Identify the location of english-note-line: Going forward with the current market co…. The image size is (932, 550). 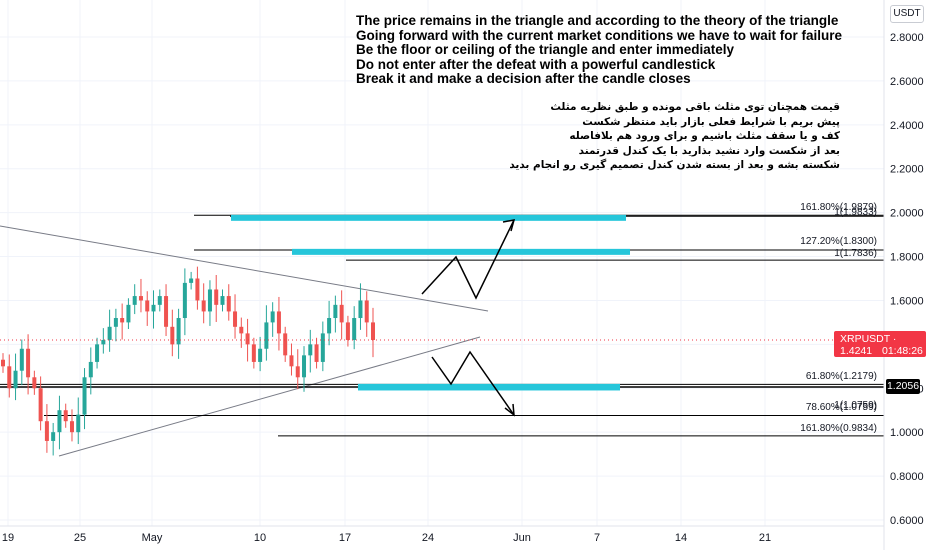
(599, 35).